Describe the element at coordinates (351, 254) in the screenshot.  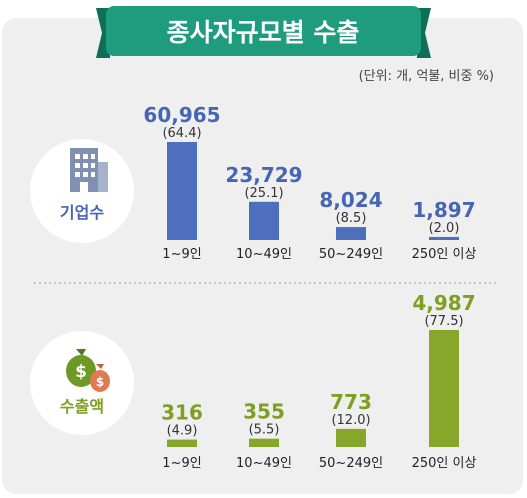
I see `companies-category-label: 50~249인` at that location.